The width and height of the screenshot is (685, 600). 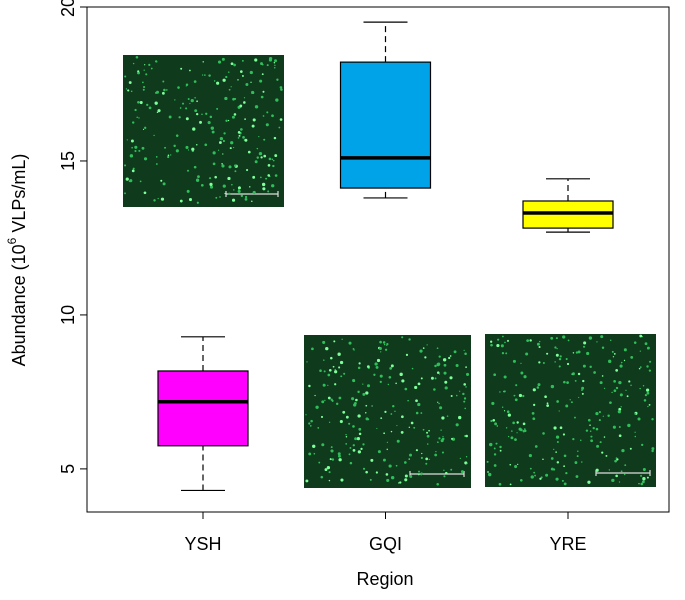 What do you see at coordinates (384, 579) in the screenshot?
I see `x-axis-label: Region` at bounding box center [384, 579].